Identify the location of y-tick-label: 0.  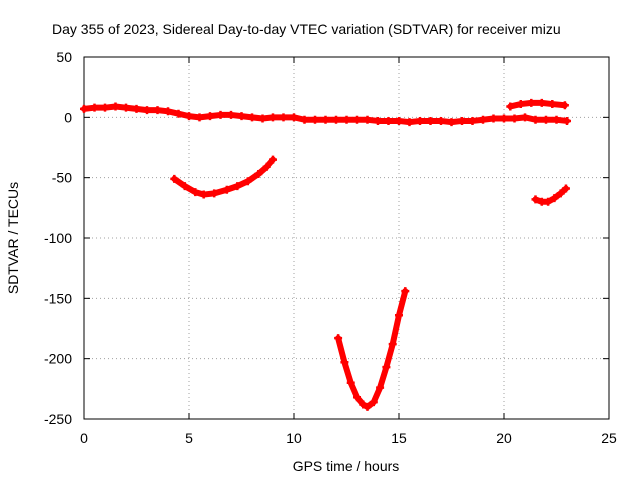
(68, 117).